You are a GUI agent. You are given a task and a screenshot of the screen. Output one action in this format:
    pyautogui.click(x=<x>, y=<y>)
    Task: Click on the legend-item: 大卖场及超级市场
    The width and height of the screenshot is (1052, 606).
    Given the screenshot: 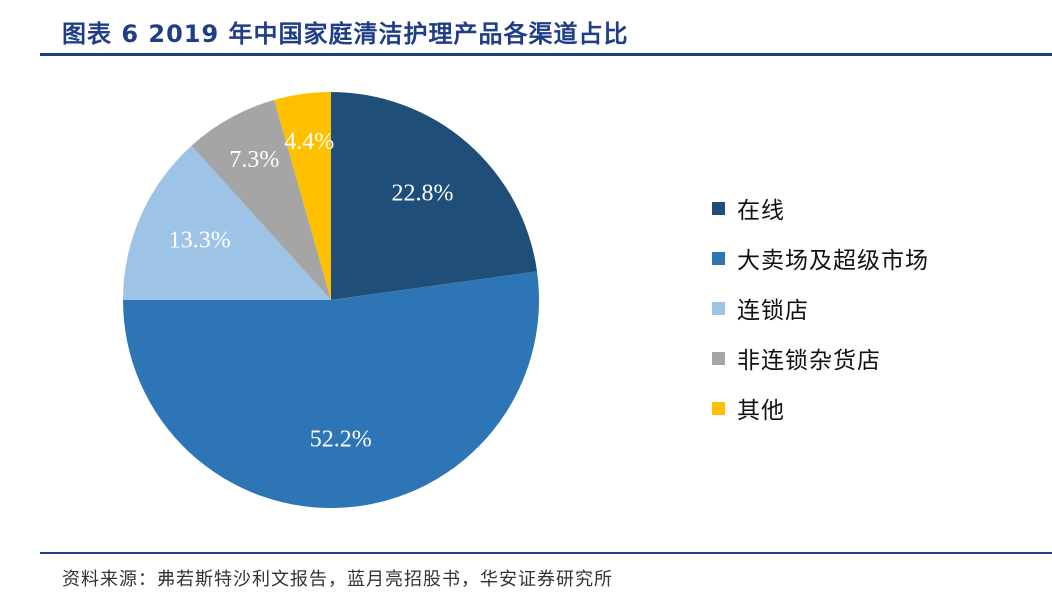 What is the action you would take?
    pyautogui.click(x=820, y=258)
    